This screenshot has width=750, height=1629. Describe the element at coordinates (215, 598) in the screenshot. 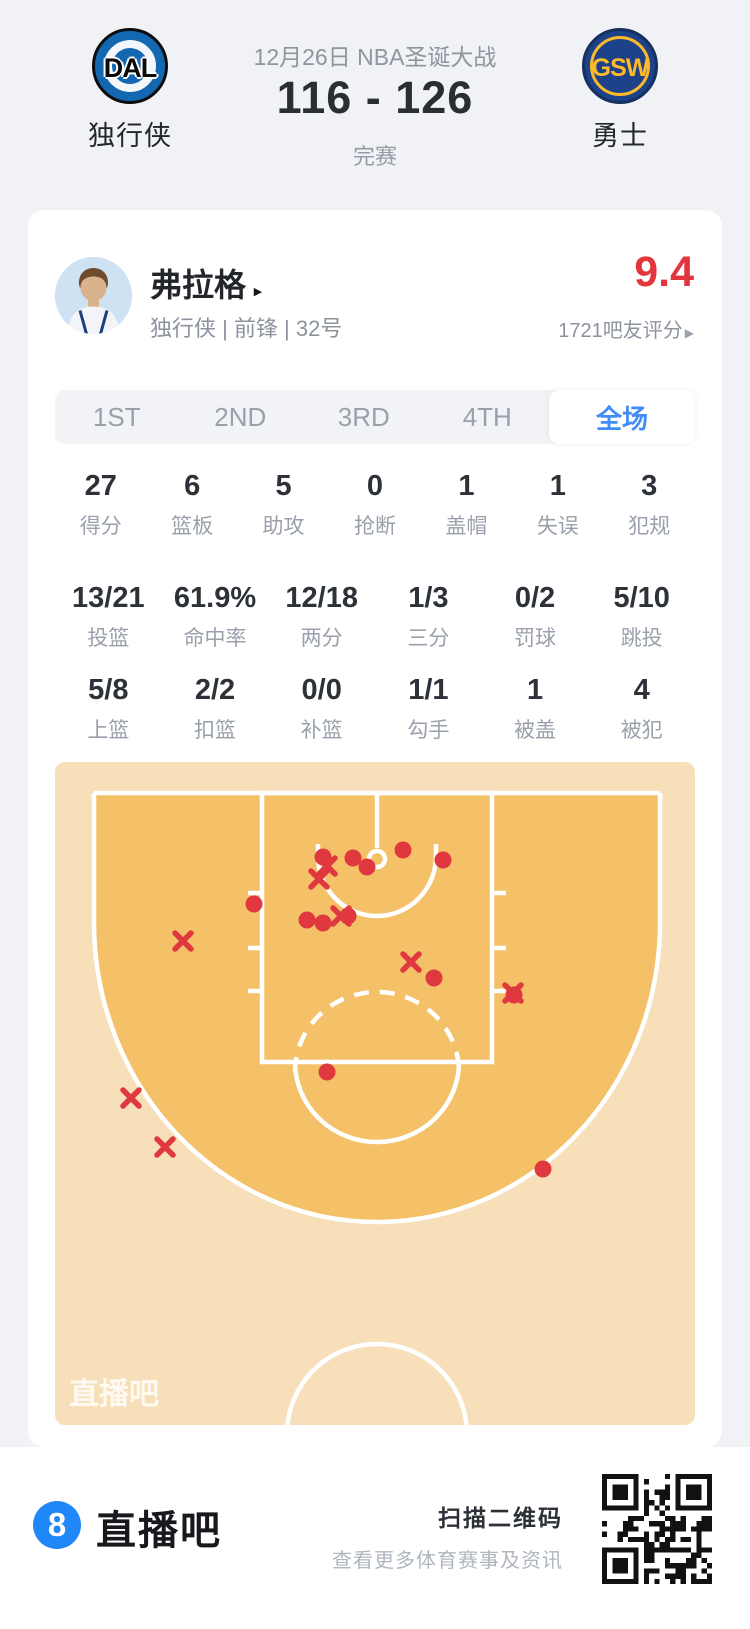

I see `stat-value: 61.9%` at that location.